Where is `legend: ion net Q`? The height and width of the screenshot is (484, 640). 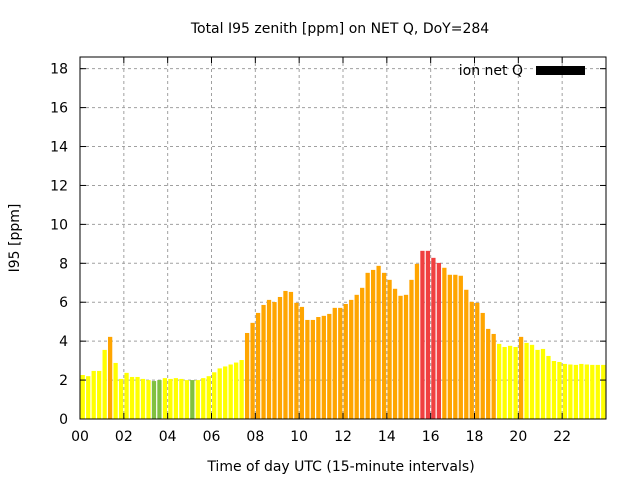
legend: ion net Q is located at coordinates (522, 71).